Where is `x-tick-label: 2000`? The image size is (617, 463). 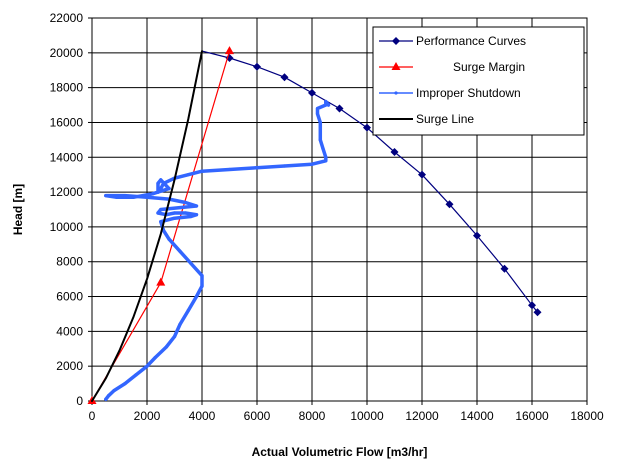 x-tick-label: 2000 is located at coordinates (147, 416).